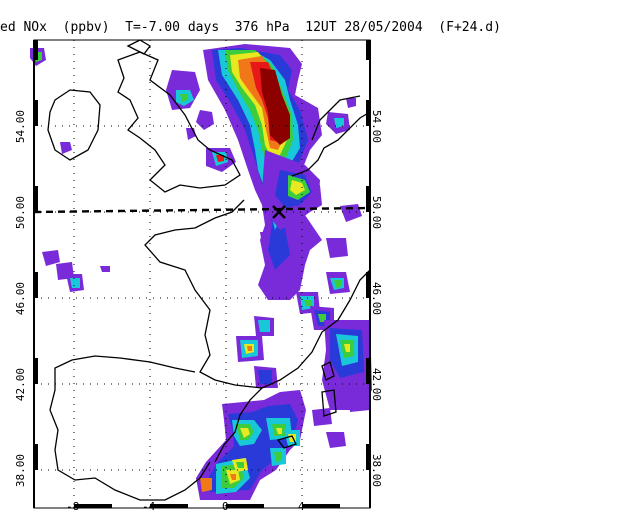 The height and width of the screenshot is (513, 640). I want to click on lat-label-left: 54.00, so click(21, 126).